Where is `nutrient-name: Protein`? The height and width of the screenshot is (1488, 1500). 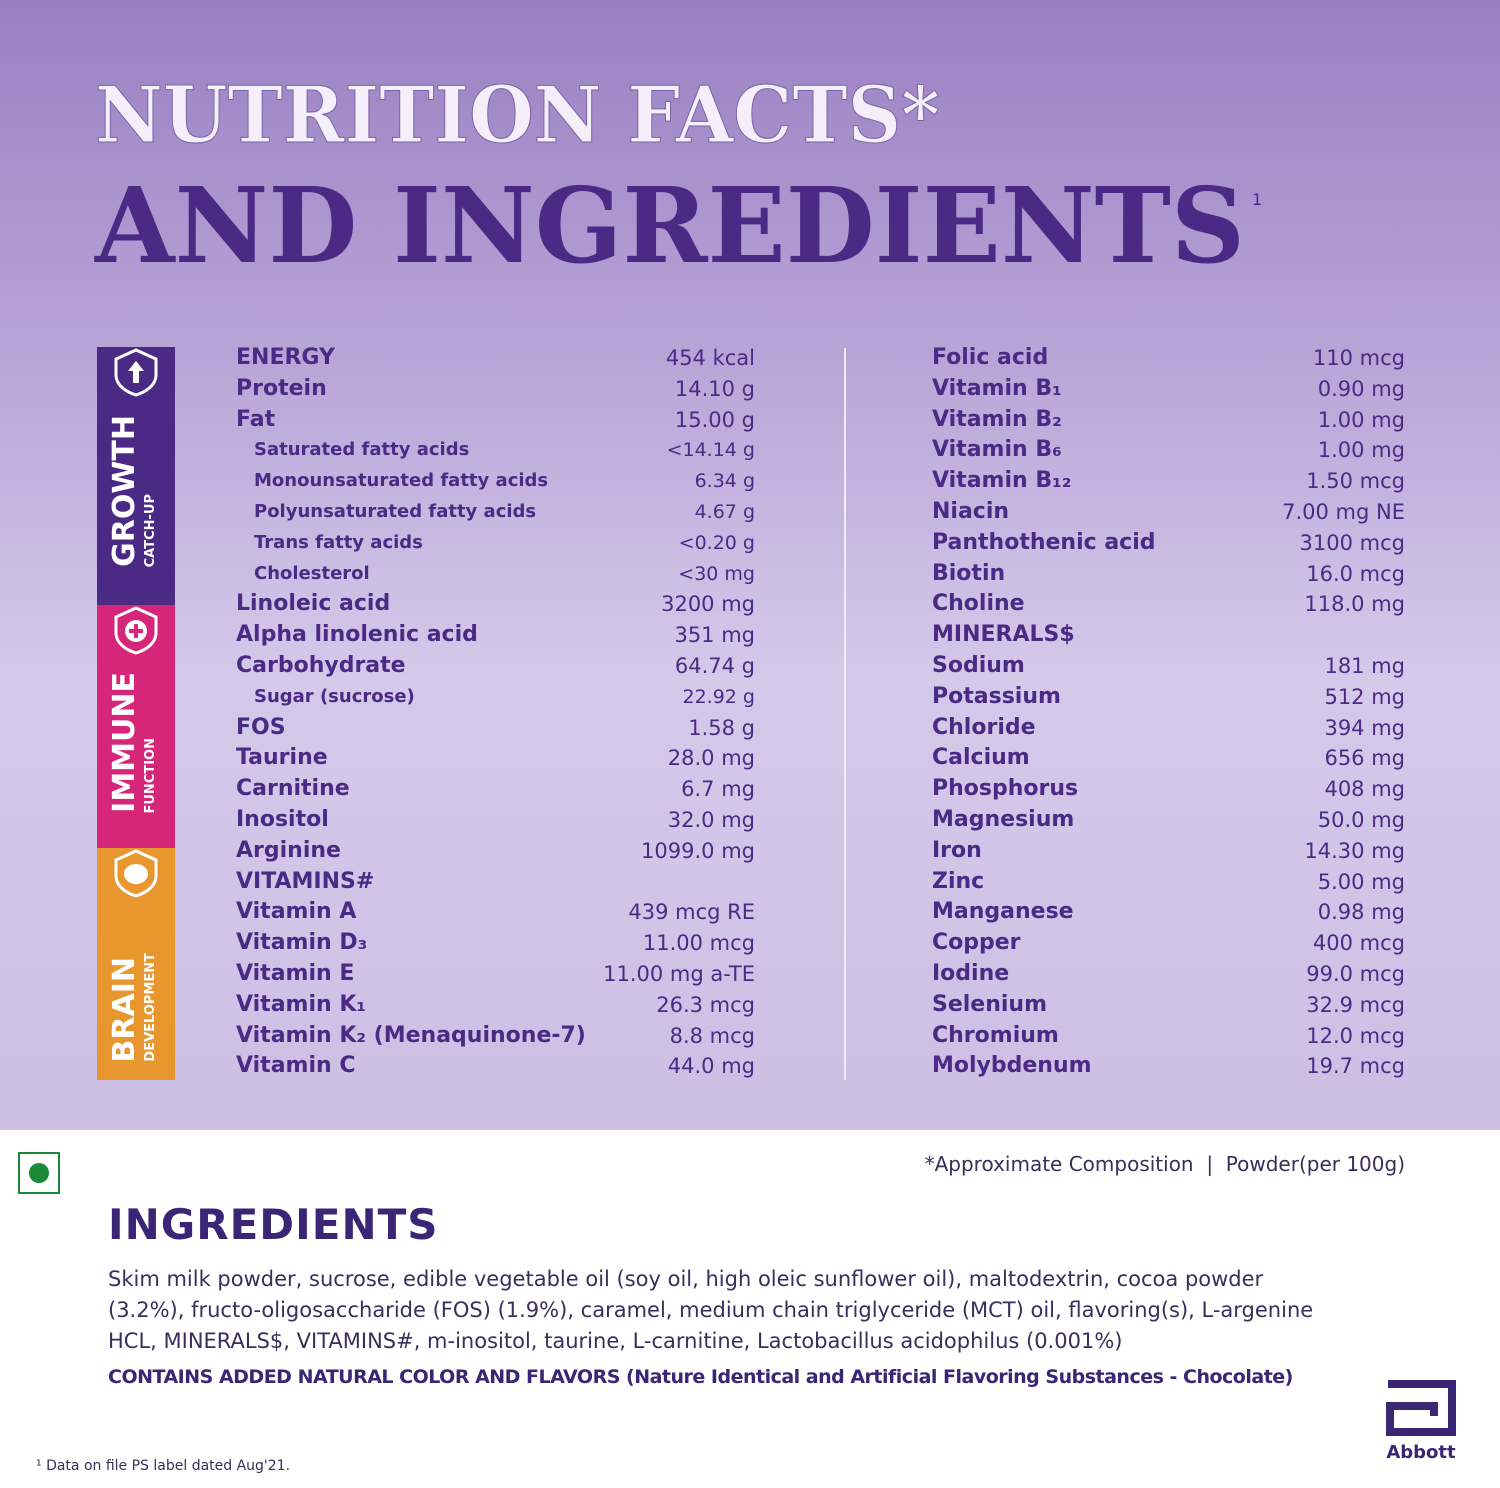 nutrient-name: Protein is located at coordinates (281, 388).